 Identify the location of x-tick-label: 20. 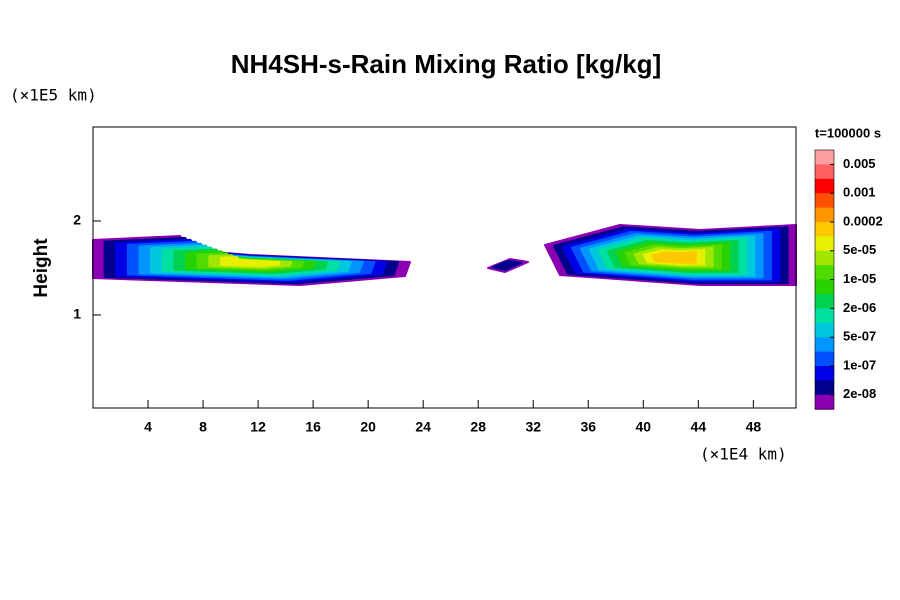
(368, 427).